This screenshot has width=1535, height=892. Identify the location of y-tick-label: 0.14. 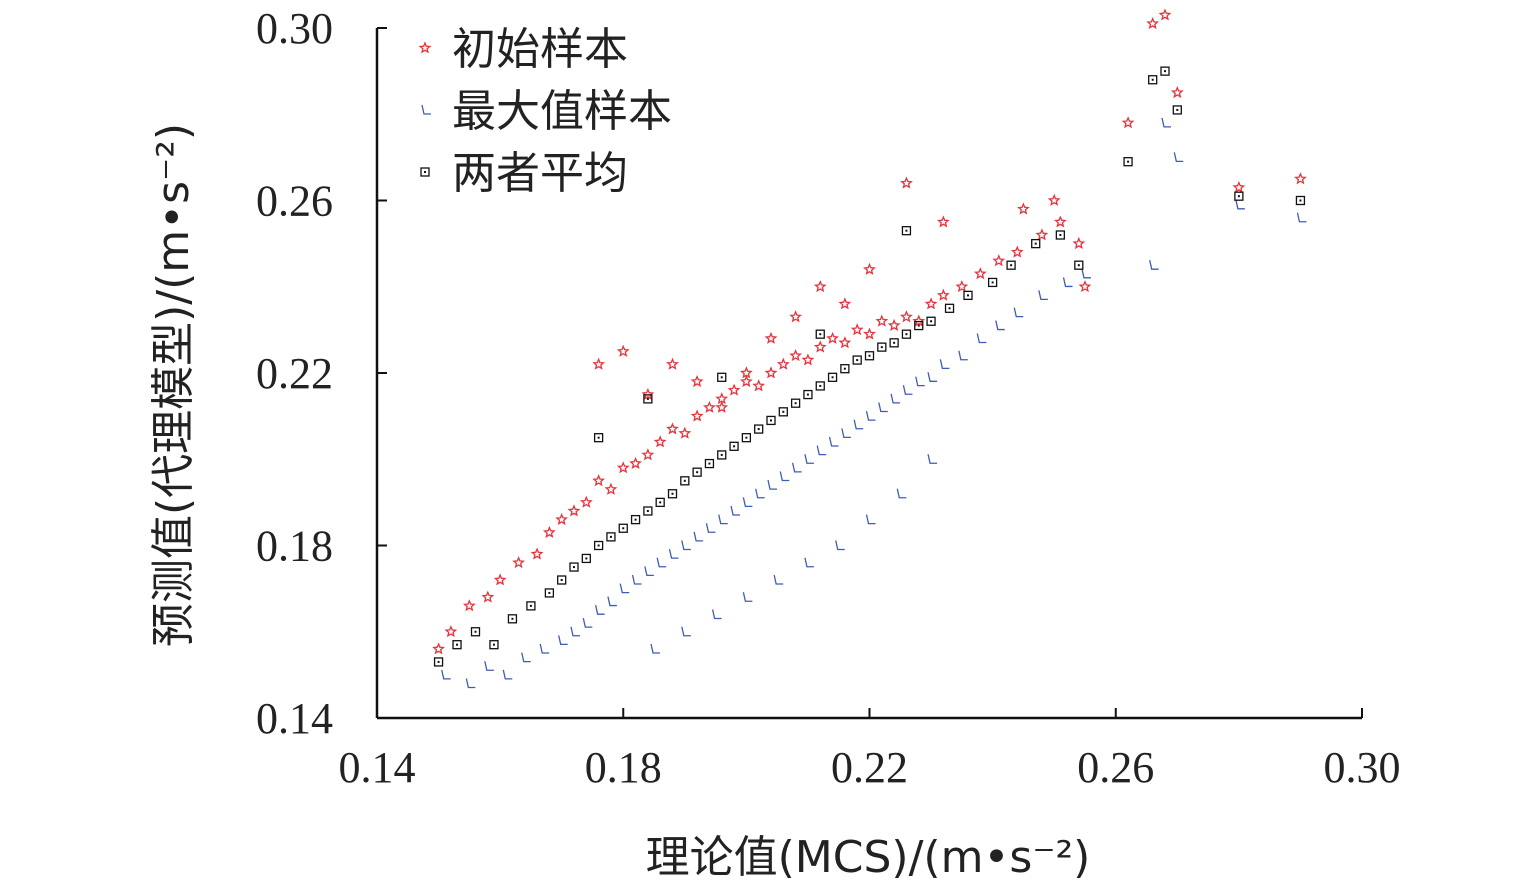
(294, 718).